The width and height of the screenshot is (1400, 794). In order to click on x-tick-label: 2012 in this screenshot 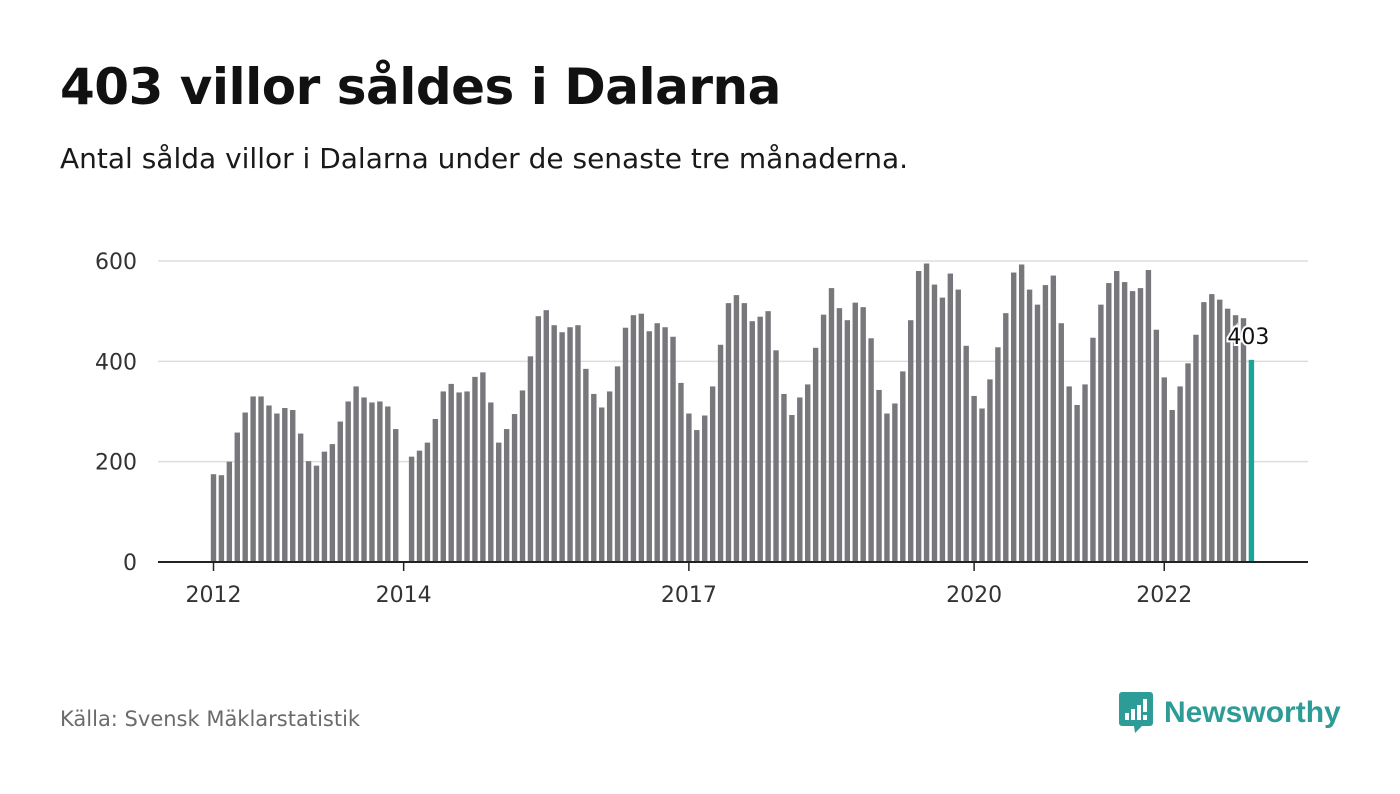, I will do `click(214, 595)`.